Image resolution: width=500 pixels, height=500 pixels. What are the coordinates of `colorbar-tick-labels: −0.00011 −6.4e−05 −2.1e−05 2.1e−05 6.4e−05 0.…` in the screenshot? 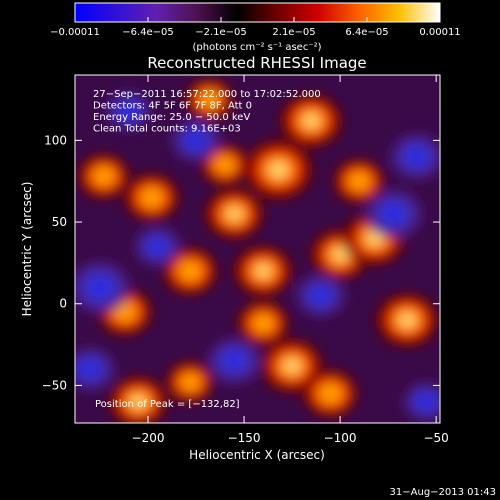 It's located at (255, 32).